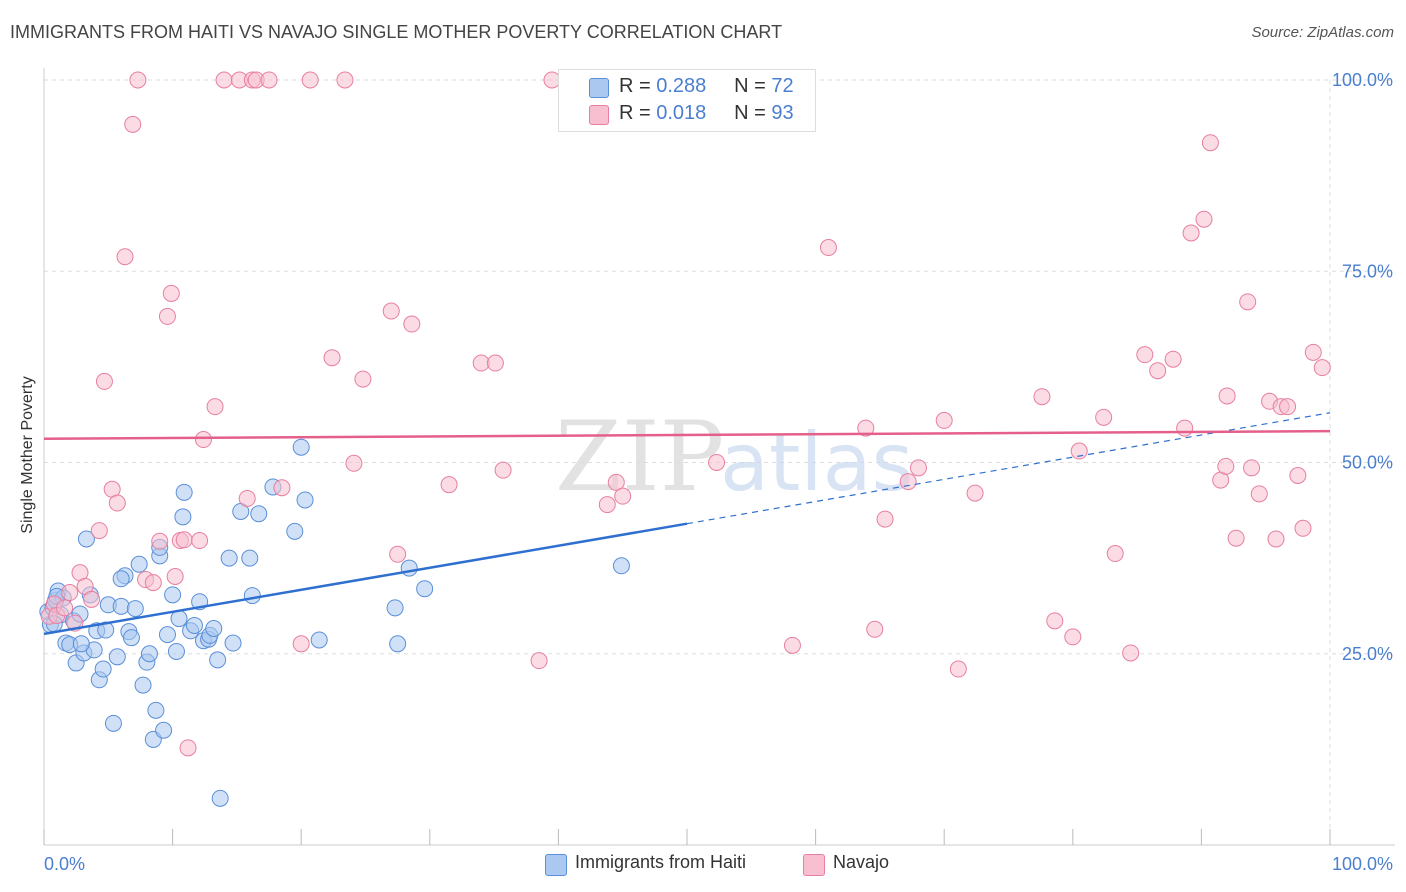 The width and height of the screenshot is (1406, 892). I want to click on y-tick-label: 100.0%, so click(1362, 80).